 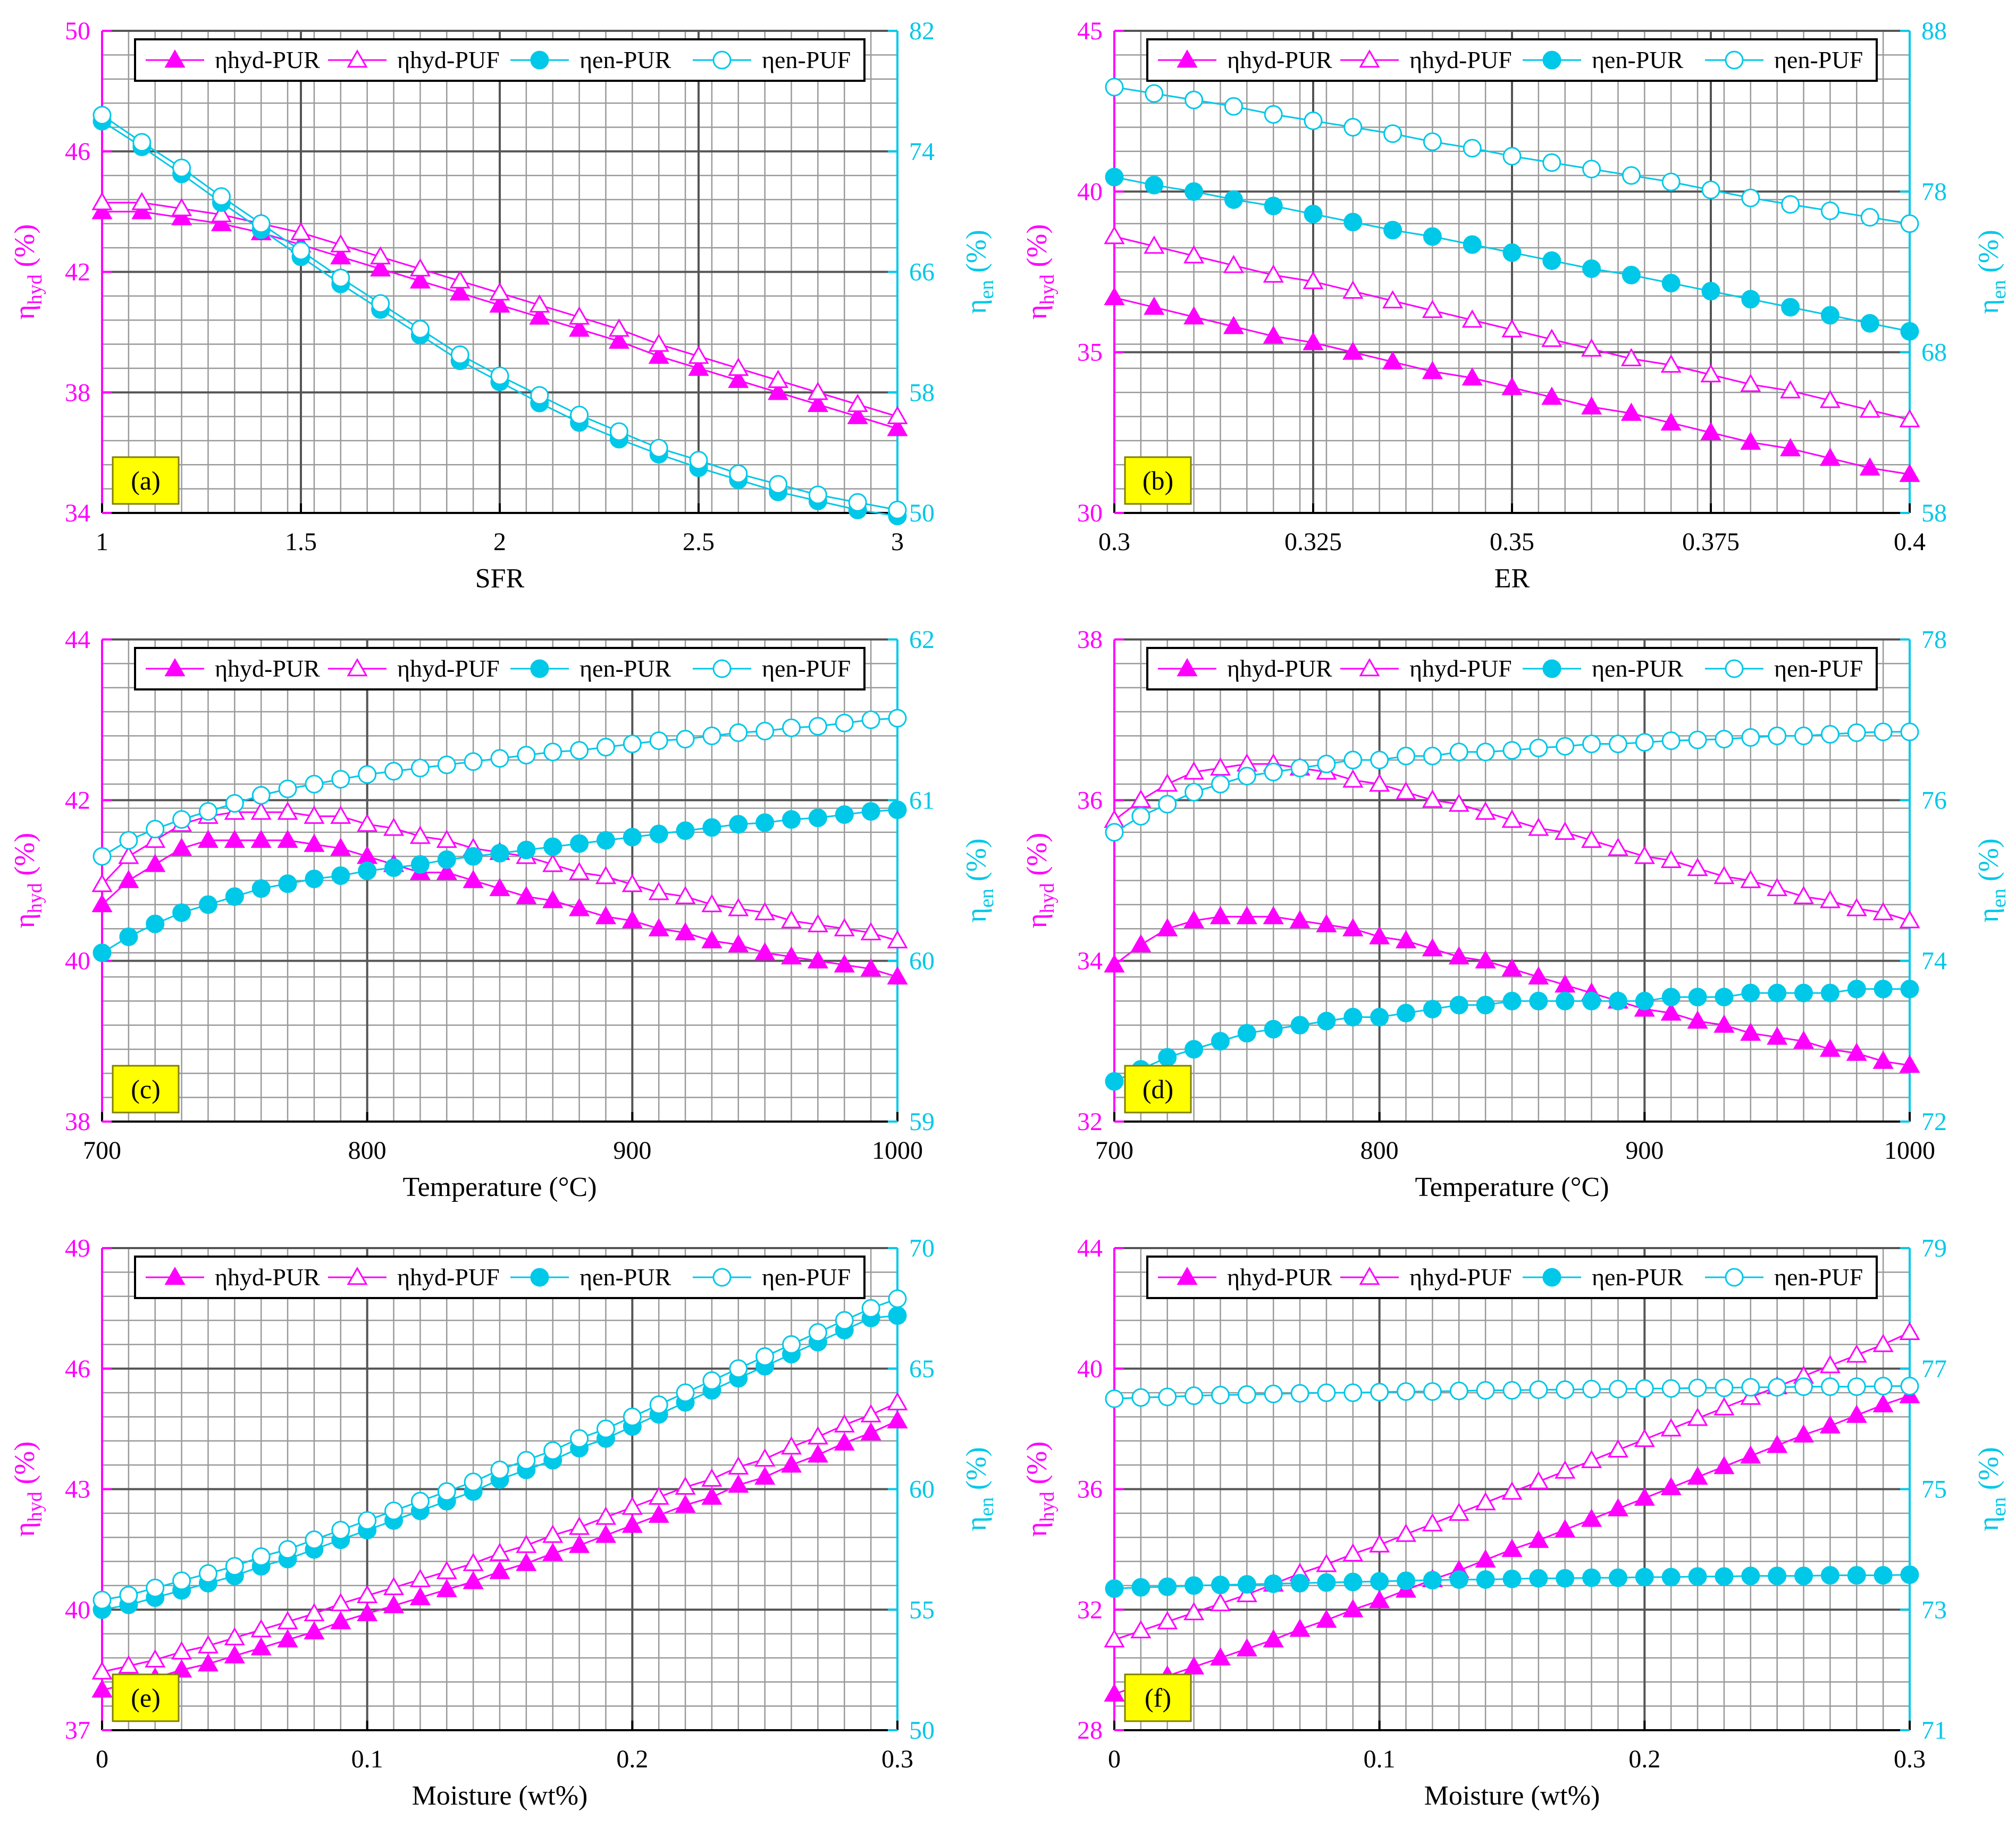 What do you see at coordinates (1818, 1277) in the screenshot?
I see `legend-label: ηen-PUF` at bounding box center [1818, 1277].